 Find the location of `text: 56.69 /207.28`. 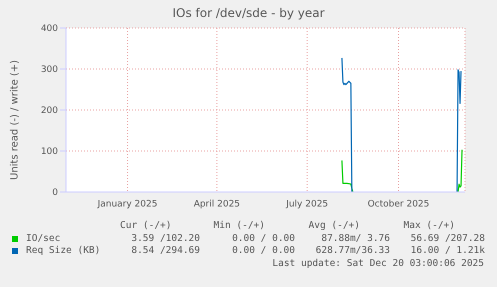

text: 56.69 /207.28 is located at coordinates (447, 238).